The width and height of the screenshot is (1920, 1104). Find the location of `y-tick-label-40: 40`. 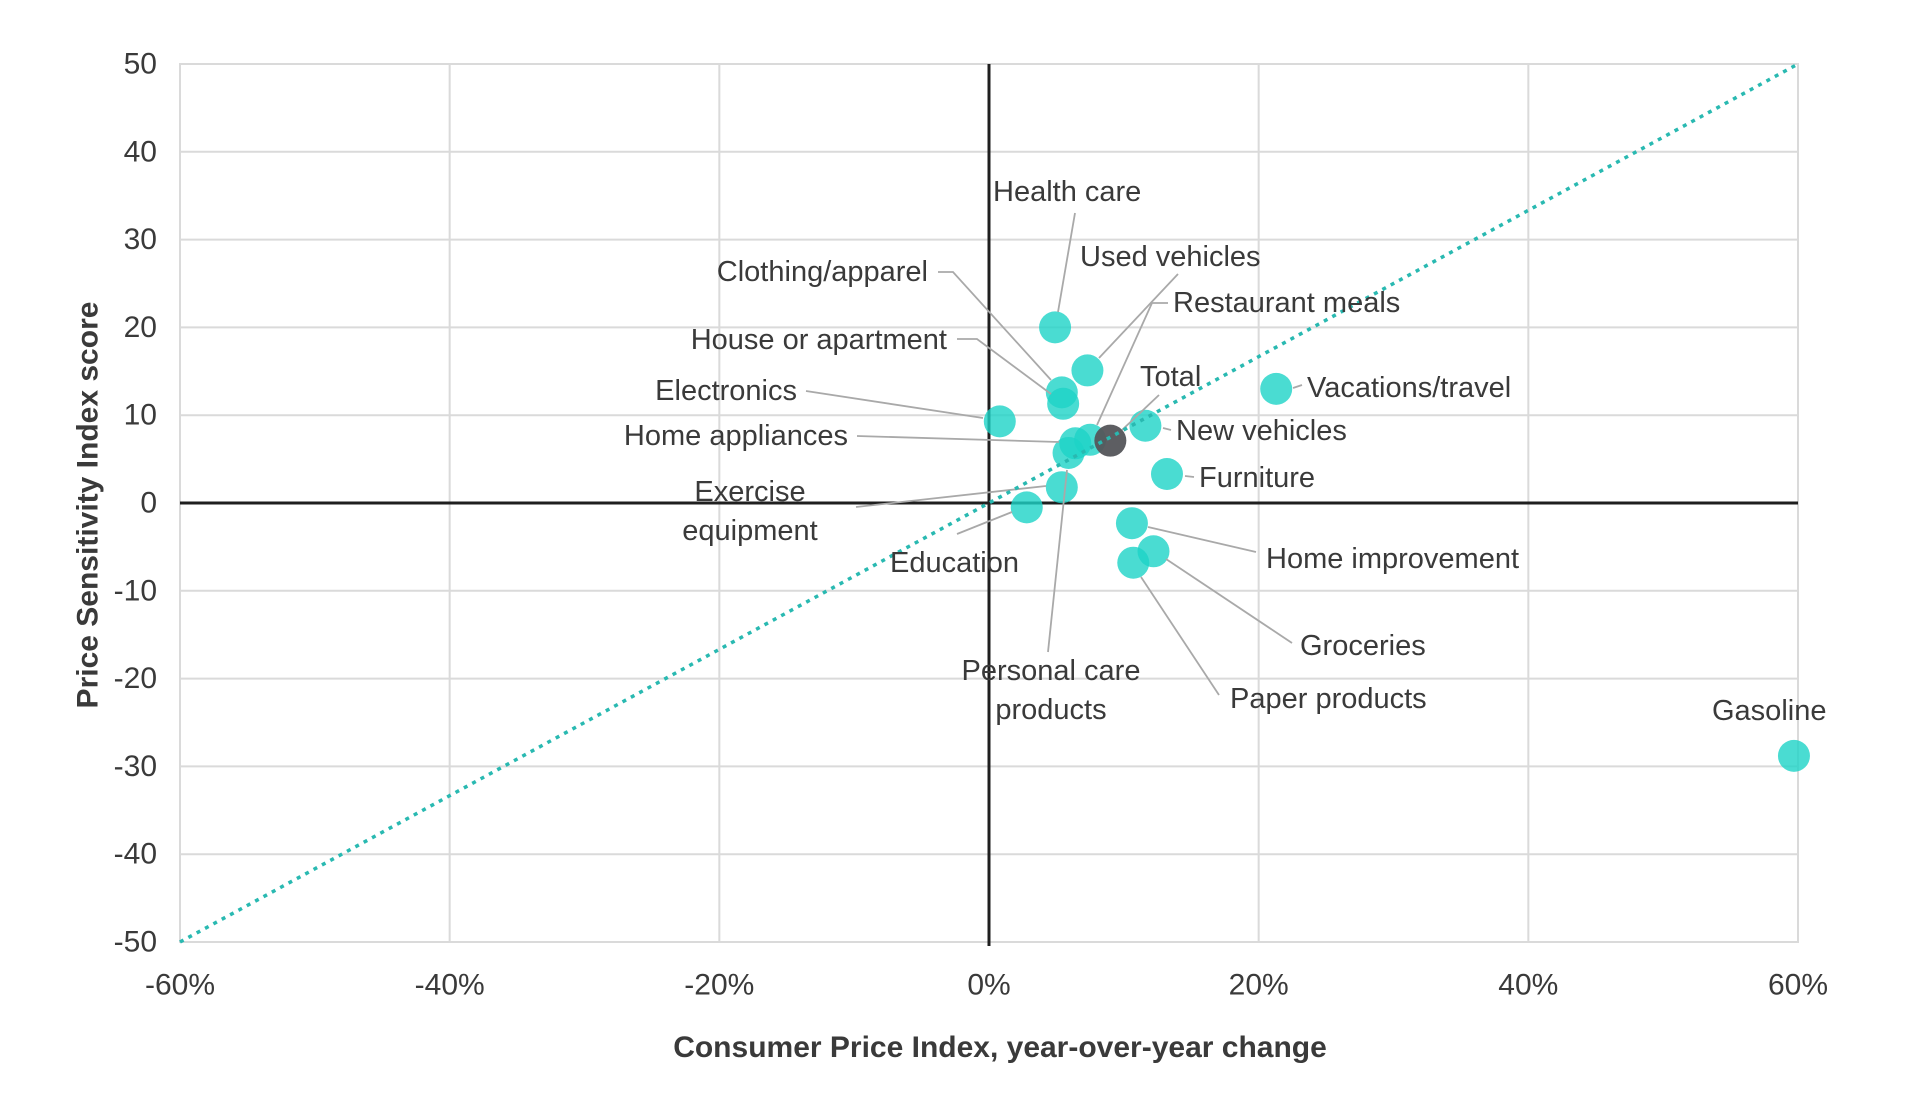

y-tick-label-40: 40 is located at coordinates (140, 151).